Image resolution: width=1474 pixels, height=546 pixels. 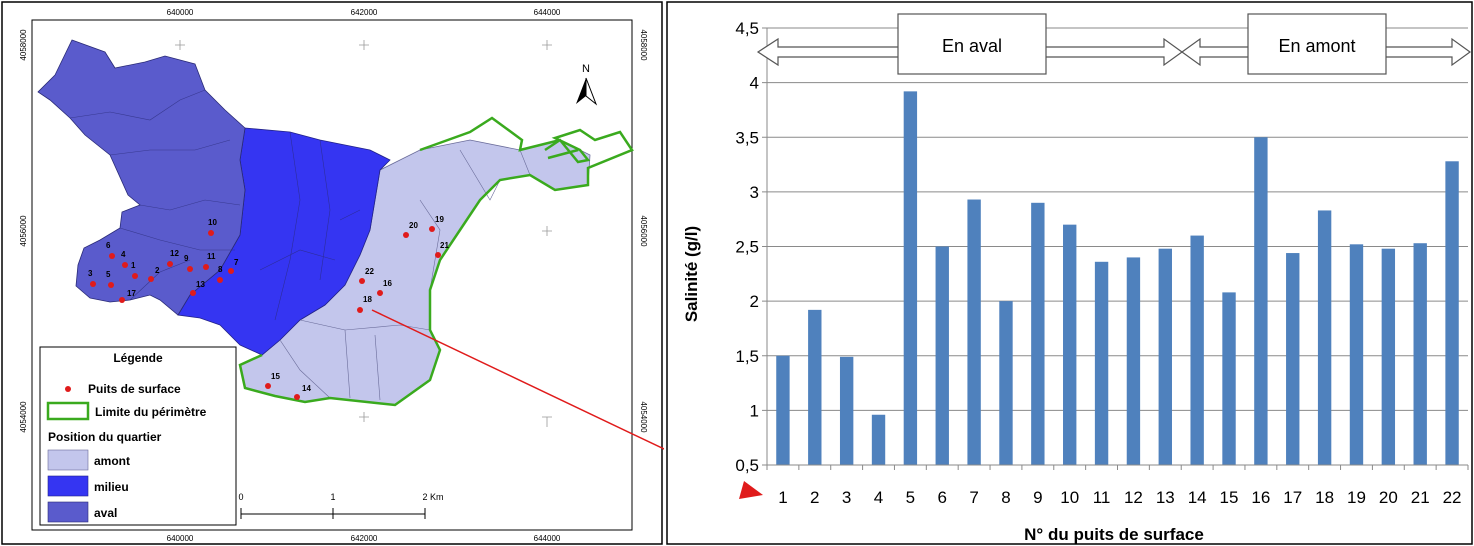 I want to click on legend-amont-swatch, so click(x=68, y=460).